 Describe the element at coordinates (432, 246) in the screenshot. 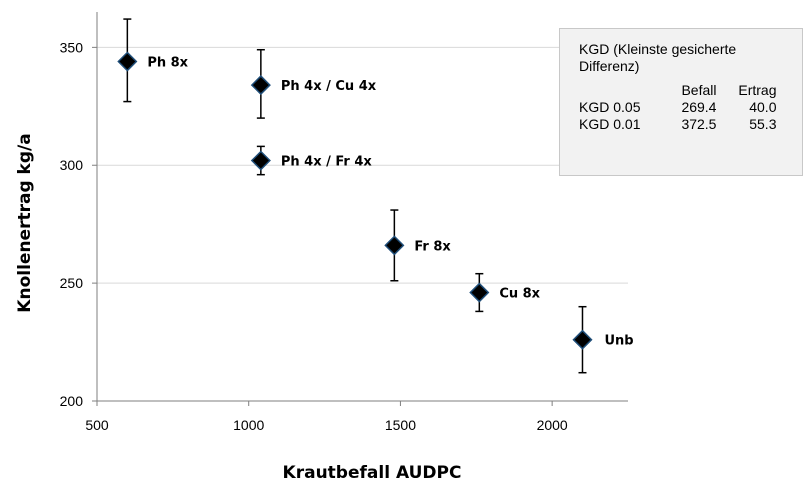

I see `point-label: Fr 8x` at that location.